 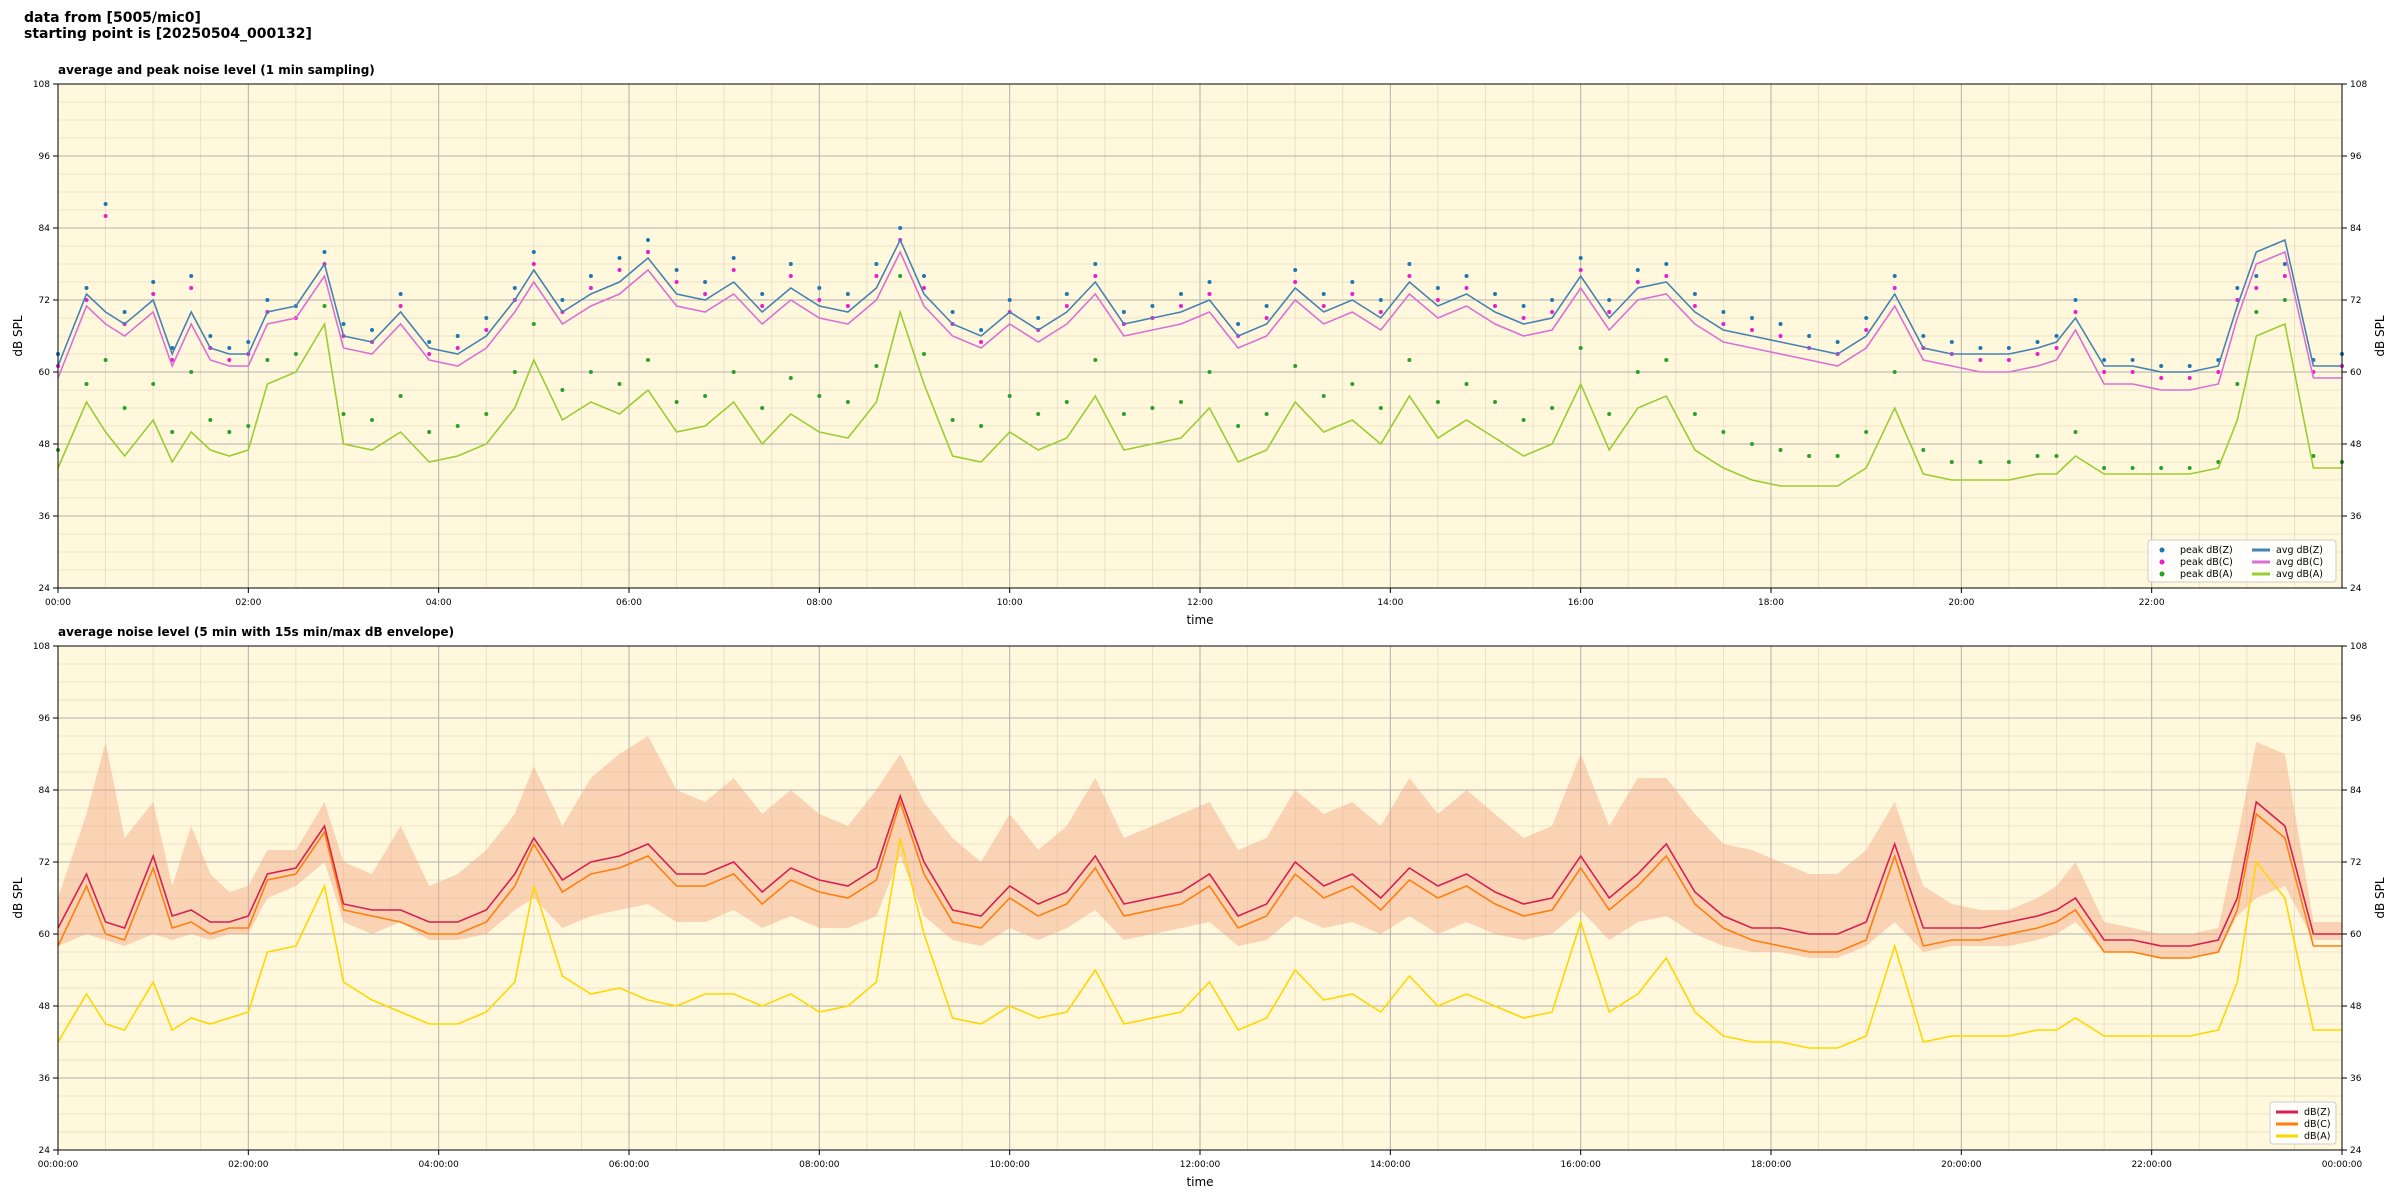 What do you see at coordinates (45, 935) in the screenshot?
I see `y-tick-label: 60` at bounding box center [45, 935].